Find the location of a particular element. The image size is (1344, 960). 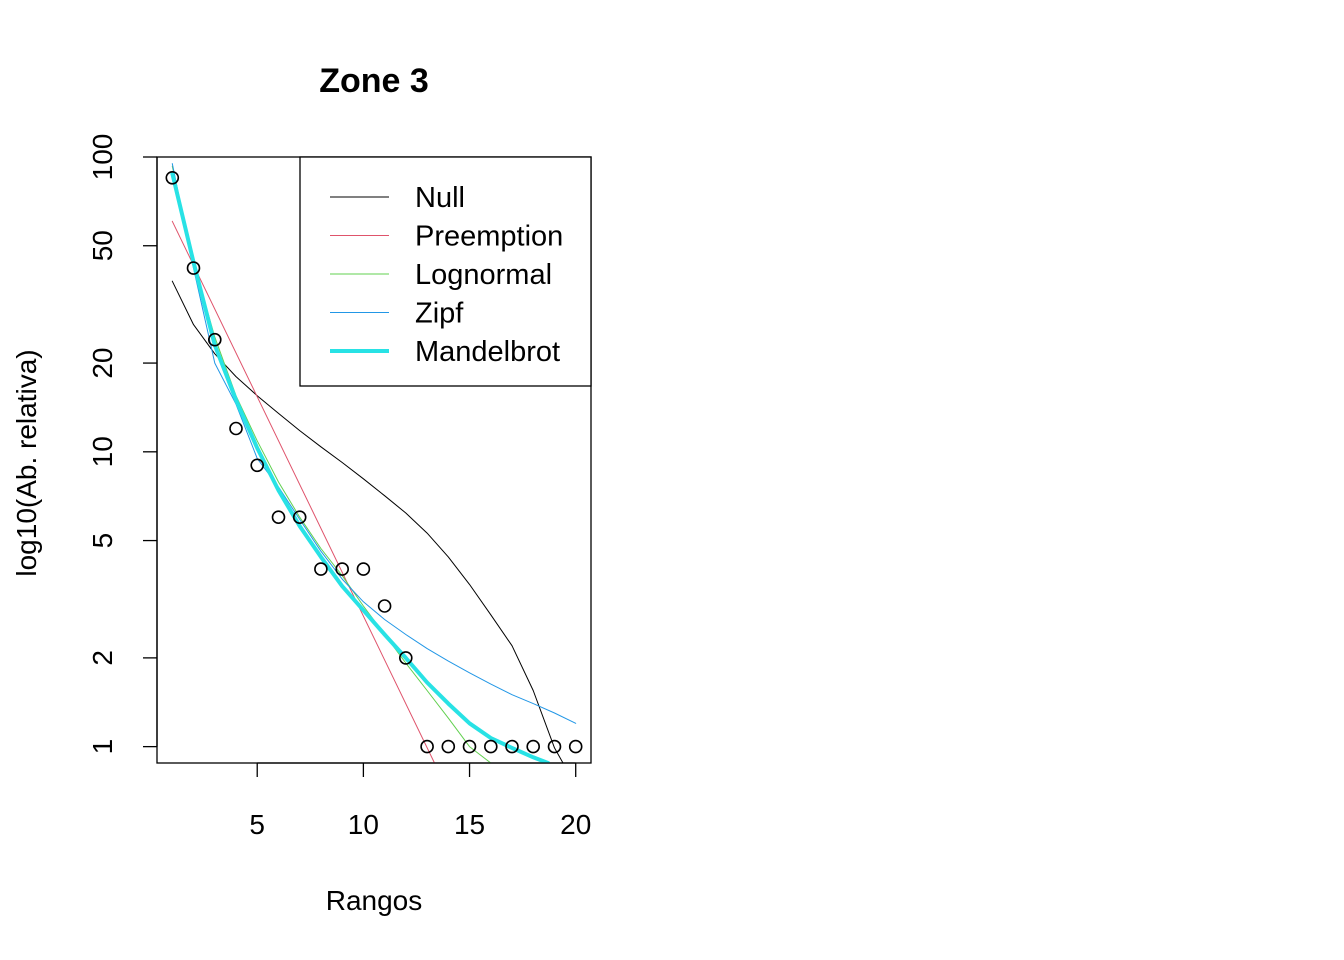

y-tick-label: 5 is located at coordinates (102, 541).